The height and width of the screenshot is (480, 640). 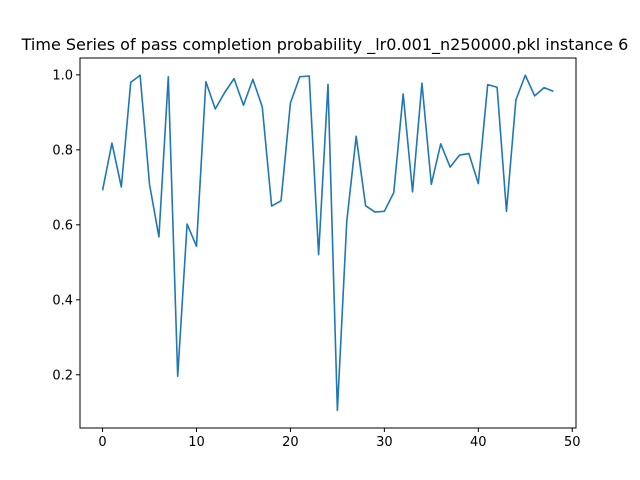 What do you see at coordinates (339, 439) in the screenshot?
I see `x-axis: 0 10 20 30 40 50` at bounding box center [339, 439].